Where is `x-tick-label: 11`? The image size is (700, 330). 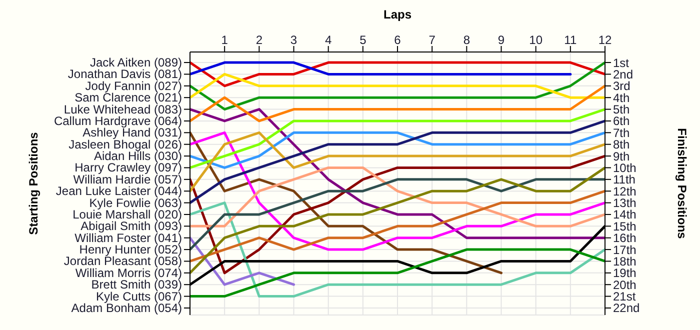 x-tick-label: 11 is located at coordinates (570, 40).